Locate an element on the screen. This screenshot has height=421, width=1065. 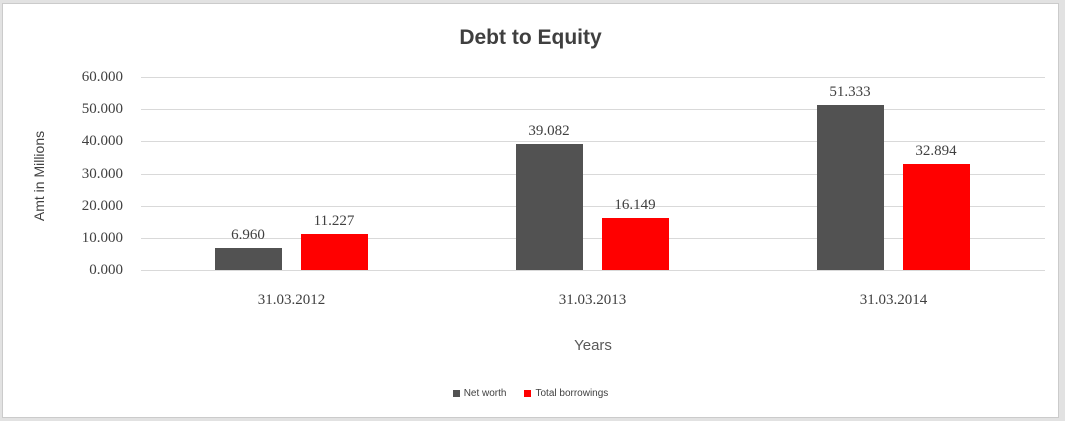
legend-item-total-borrowings: Total borrowings is located at coordinates (566, 393).